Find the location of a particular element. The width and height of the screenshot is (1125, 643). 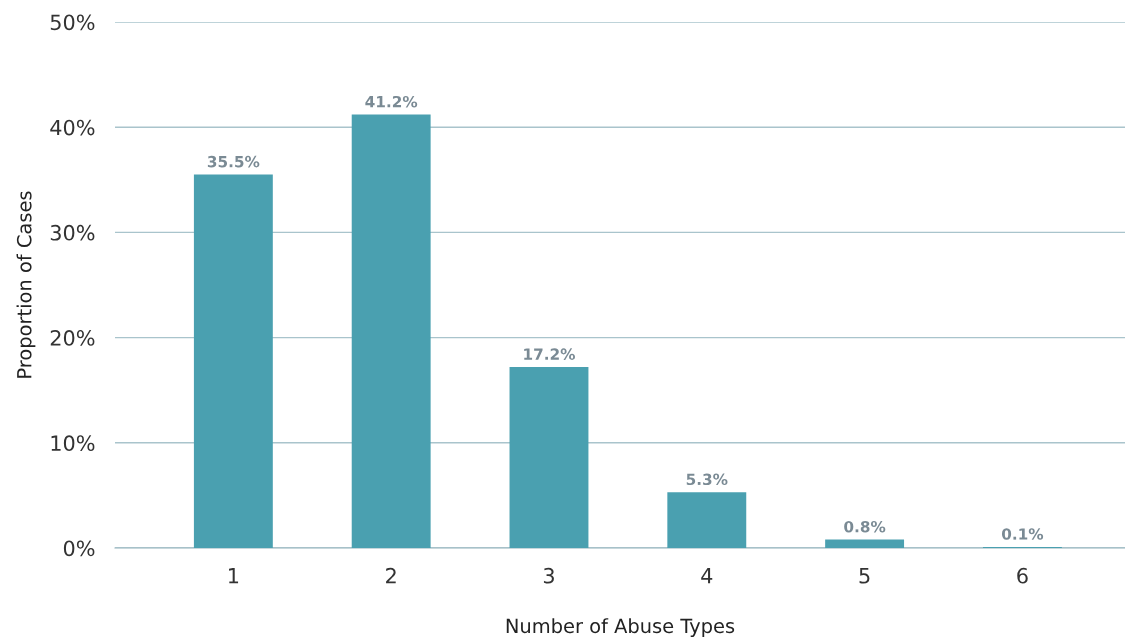

data-label: 0.1% is located at coordinates (1022, 534).